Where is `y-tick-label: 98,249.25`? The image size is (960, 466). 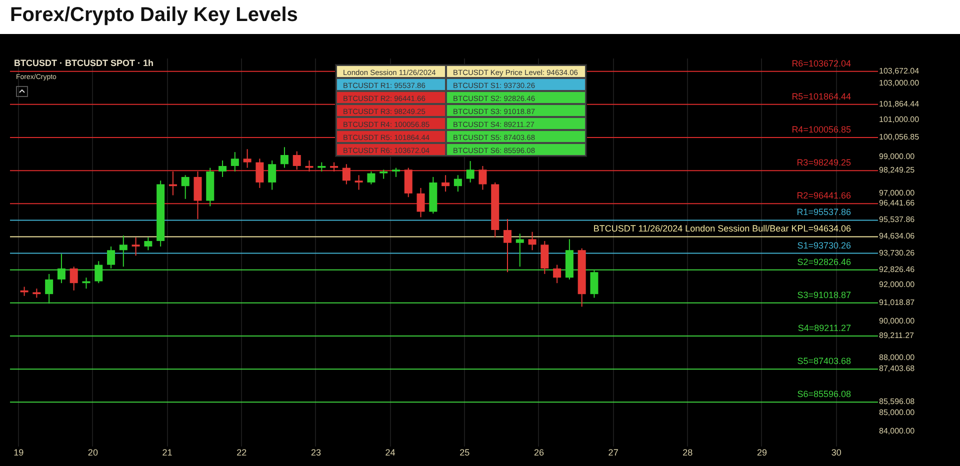
y-tick-label: 98,249.25 is located at coordinates (897, 170).